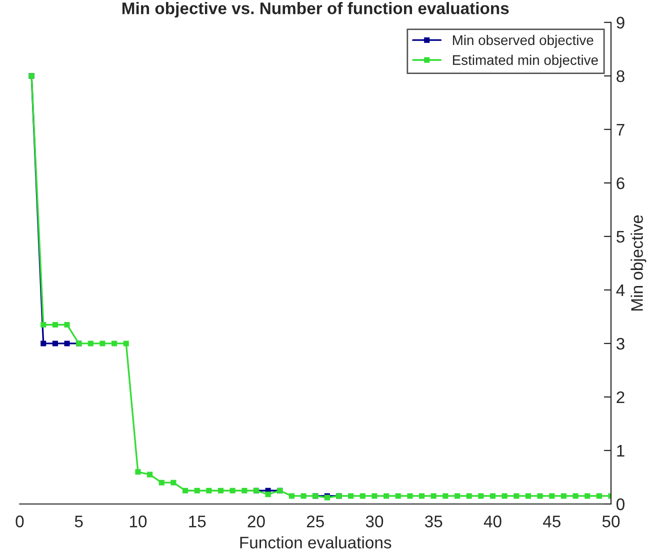  I want to click on y-tick-label: 4, so click(620, 290).